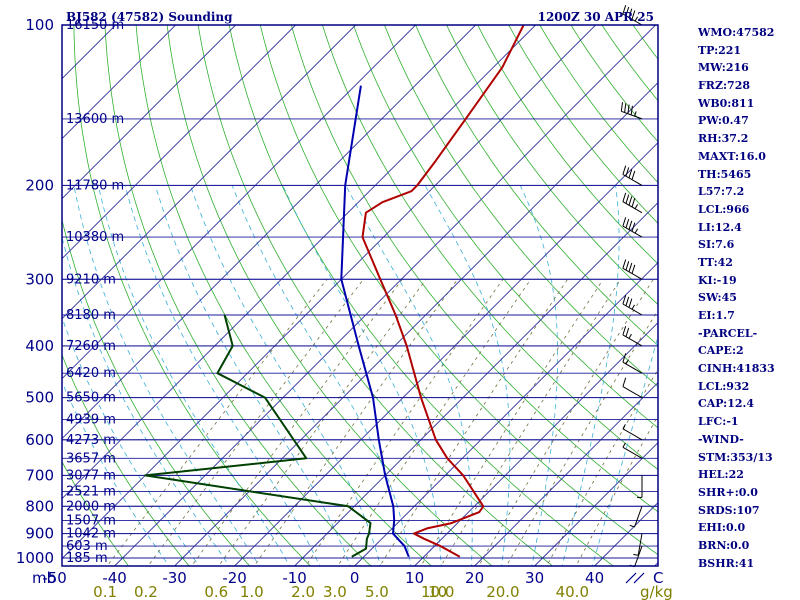 The image size is (800, 600). I want to click on height-label: 603 m, so click(87, 546).